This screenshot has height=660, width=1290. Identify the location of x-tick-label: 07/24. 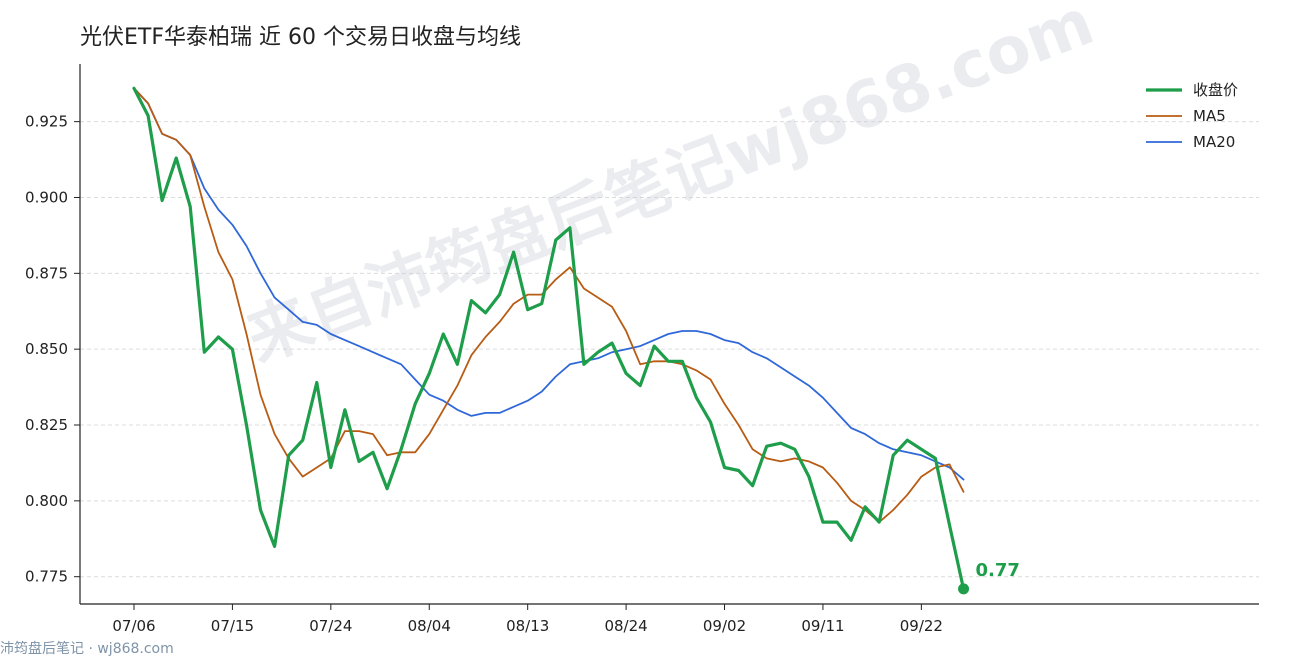
(330, 626).